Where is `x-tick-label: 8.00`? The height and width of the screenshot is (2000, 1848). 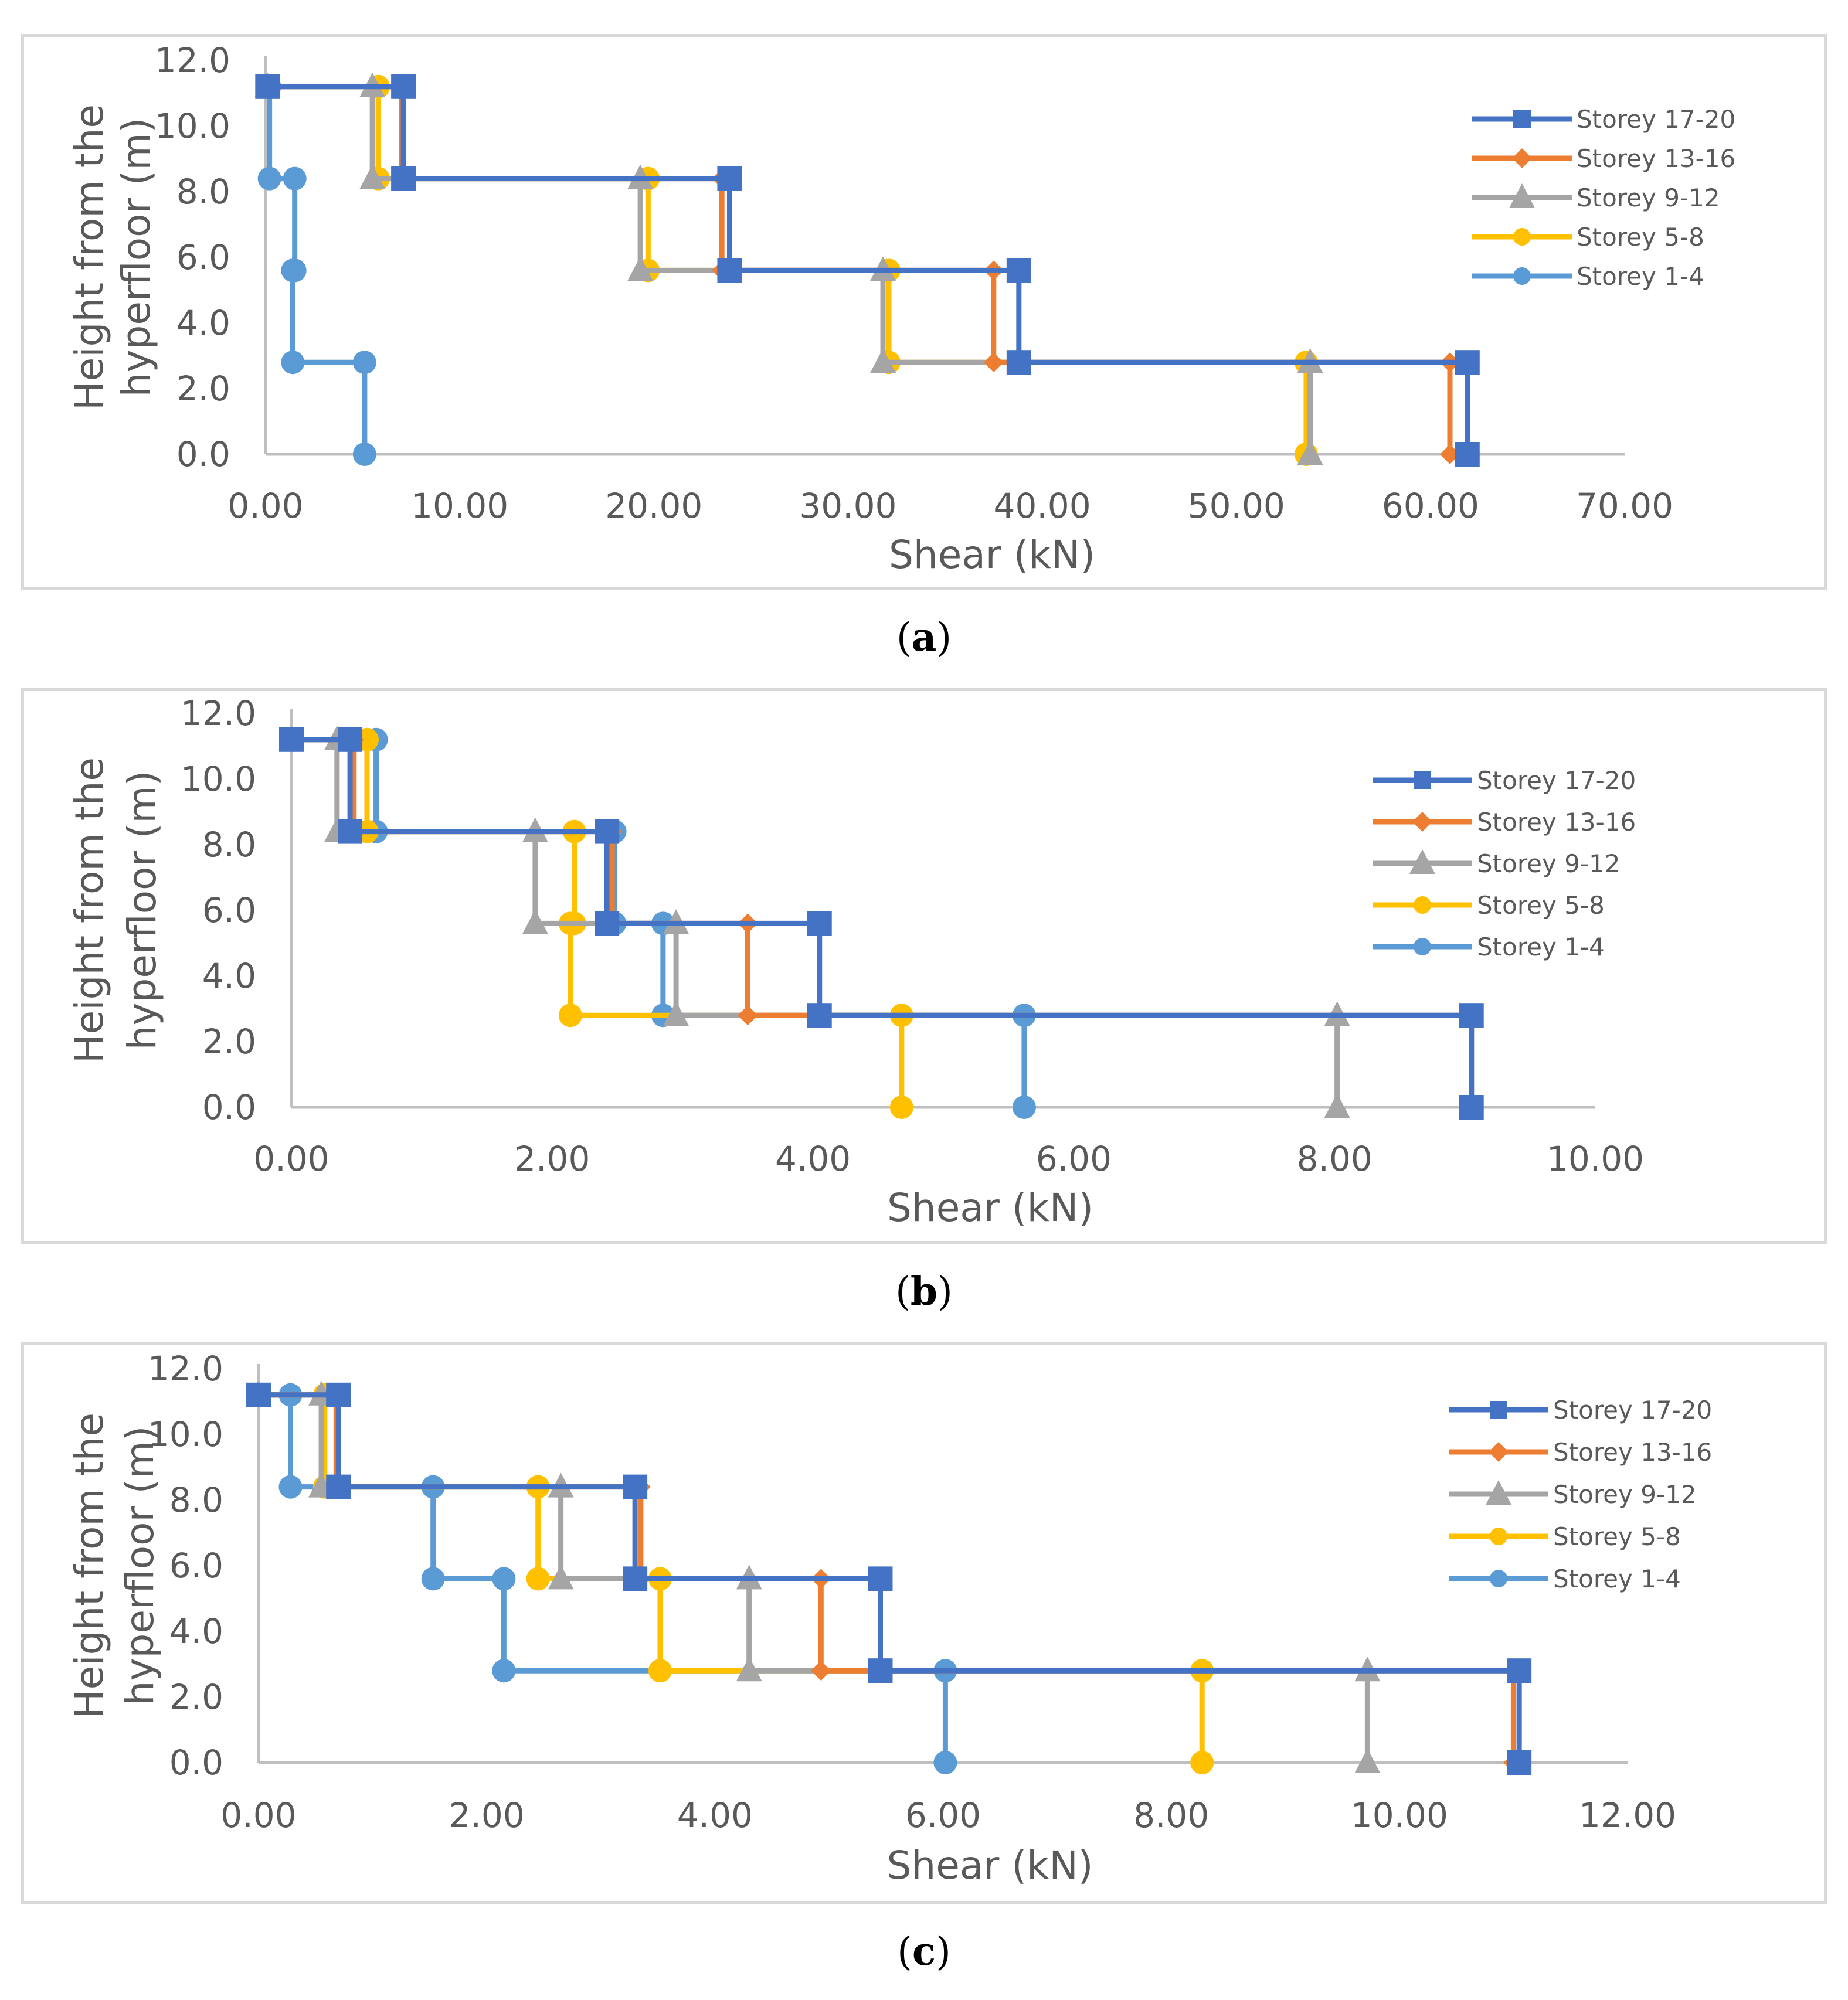
x-tick-label: 8.00 is located at coordinates (1335, 1159).